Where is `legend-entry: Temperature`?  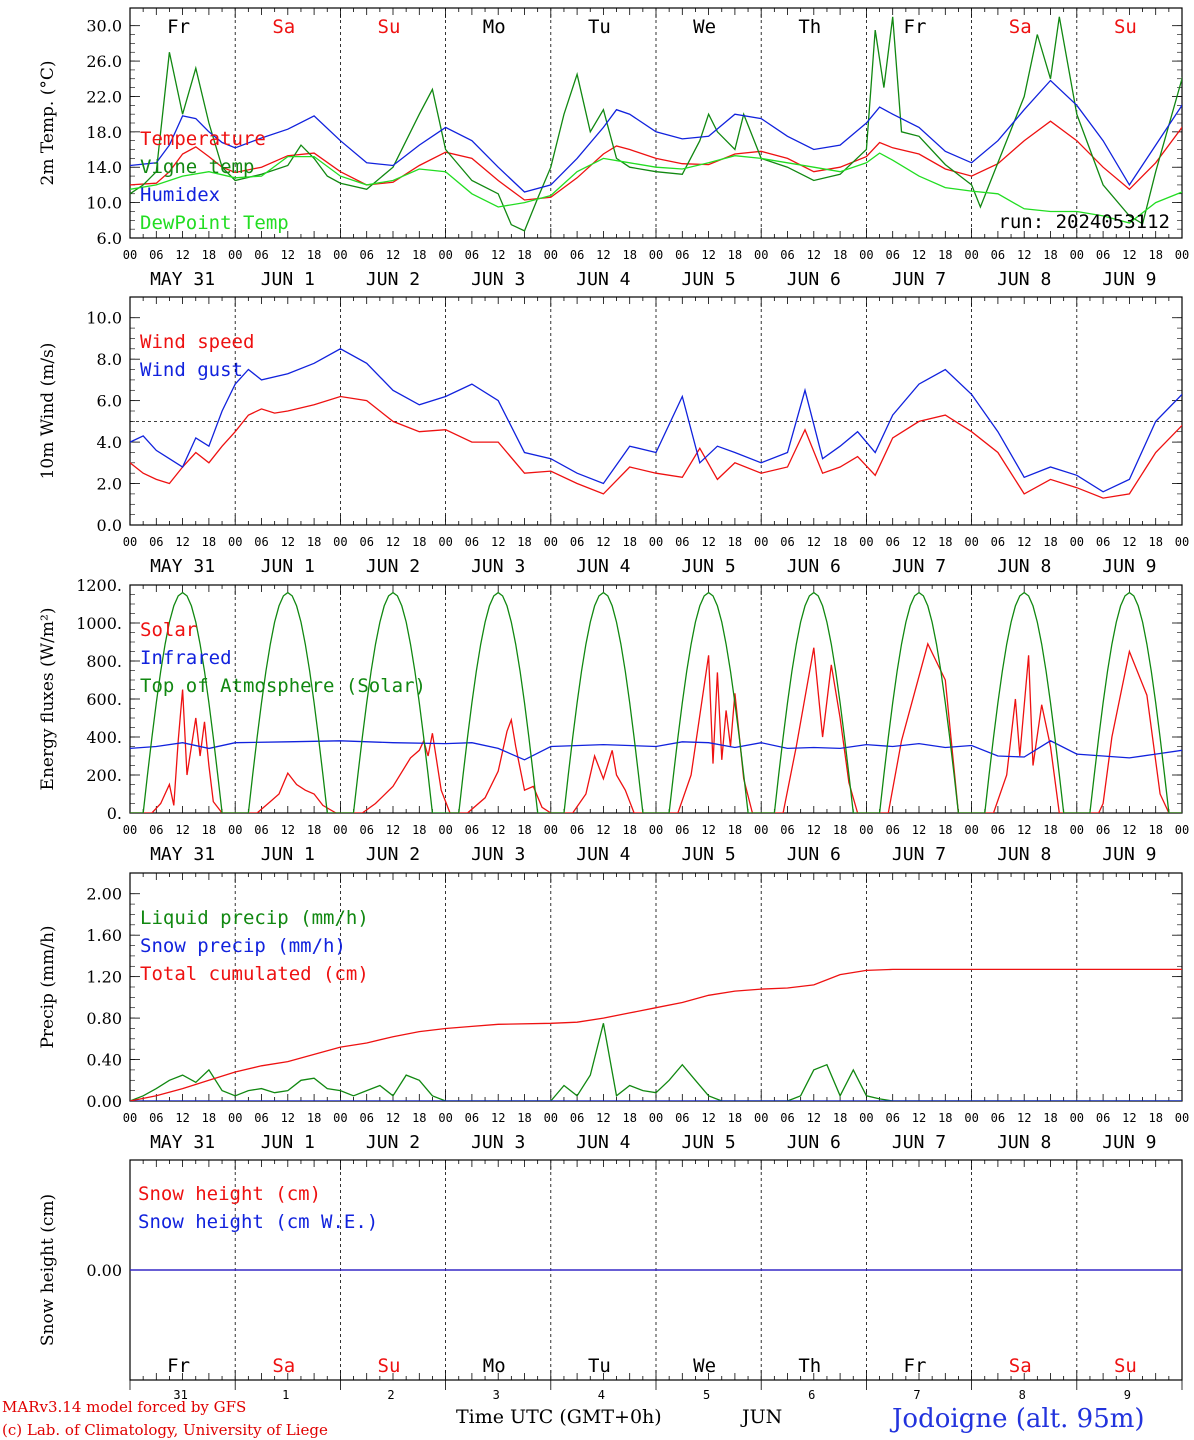 legend-entry: Temperature is located at coordinates (203, 139).